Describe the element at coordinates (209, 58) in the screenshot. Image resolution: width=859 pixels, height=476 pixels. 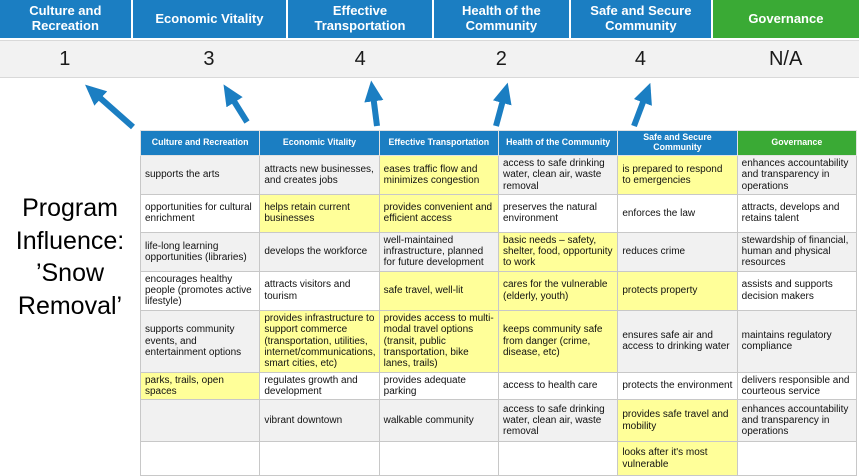
I see `score-economic-vitality: 3` at that location.